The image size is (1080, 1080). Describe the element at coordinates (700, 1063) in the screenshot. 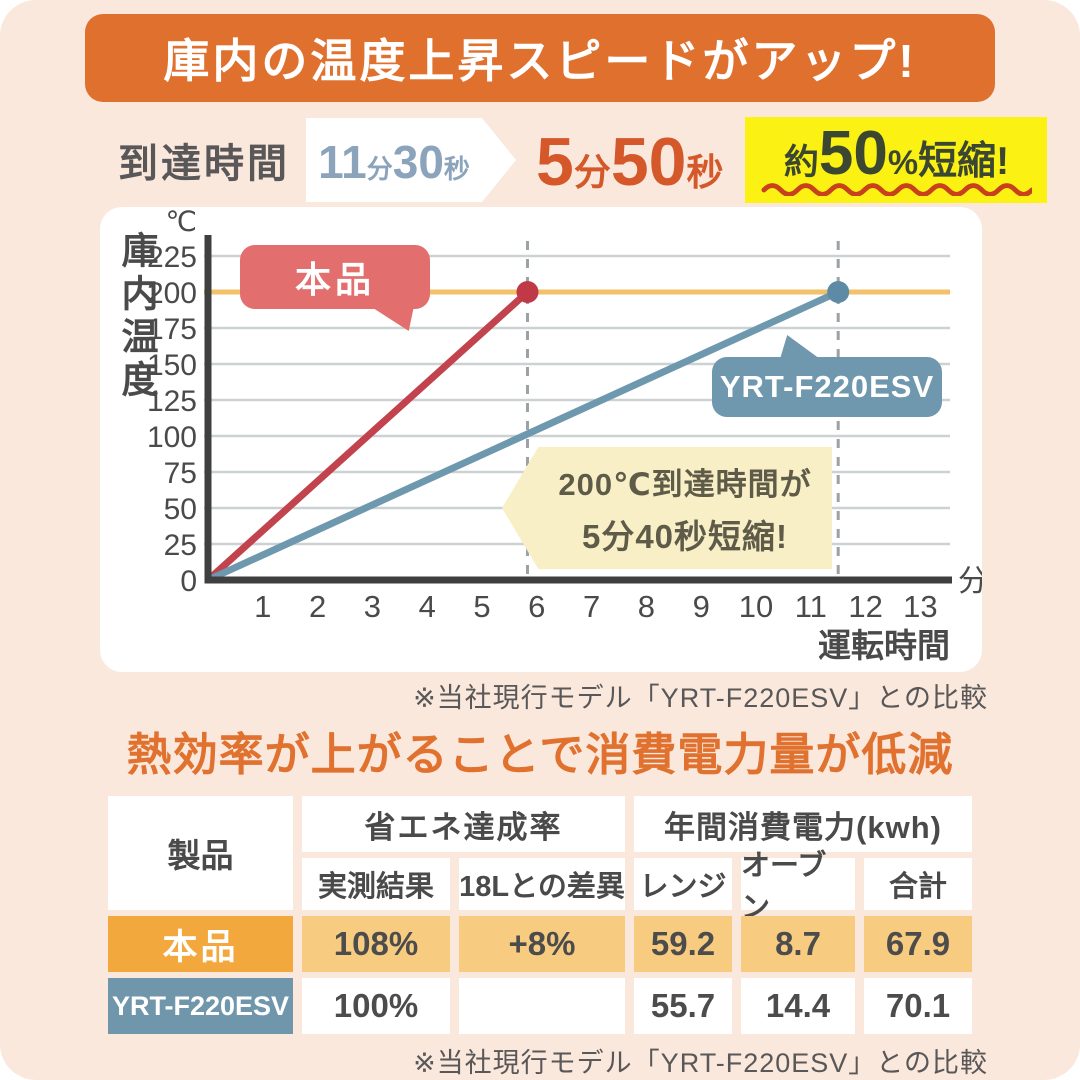

I see `table-footnote: ※当社現行モデル「YRT-F220ESV」との比較` at that location.